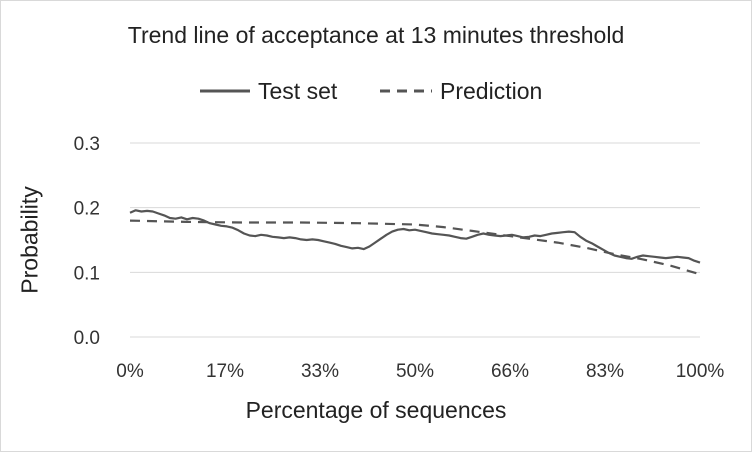 Image resolution: width=752 pixels, height=452 pixels. I want to click on x-tick-label: 83%, so click(605, 371).